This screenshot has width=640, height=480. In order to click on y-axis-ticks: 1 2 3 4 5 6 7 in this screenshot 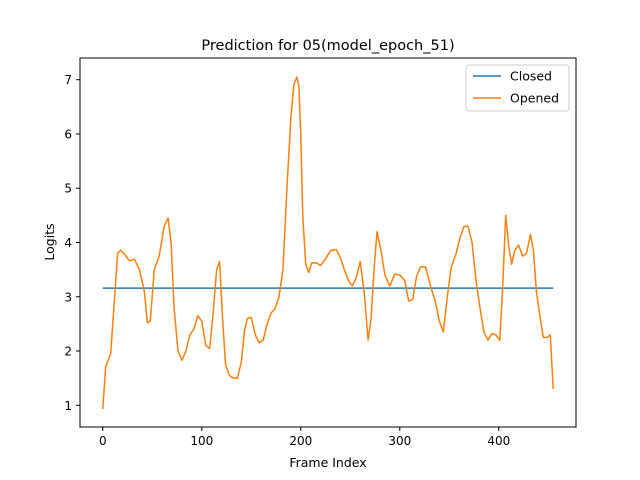, I will do `click(72, 243)`.